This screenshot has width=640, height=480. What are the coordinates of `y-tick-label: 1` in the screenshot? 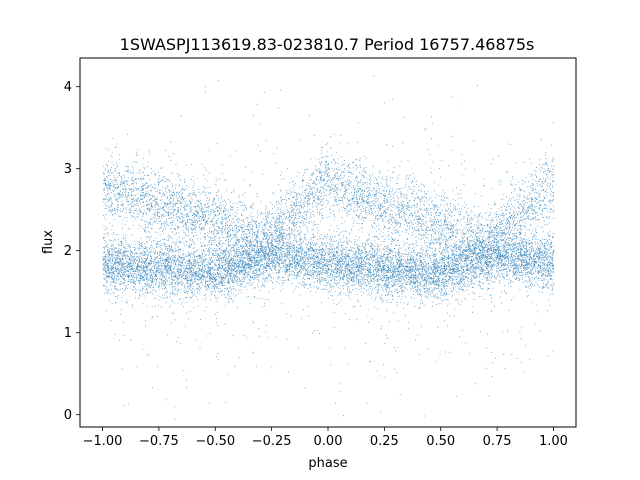 It's located at (68, 333).